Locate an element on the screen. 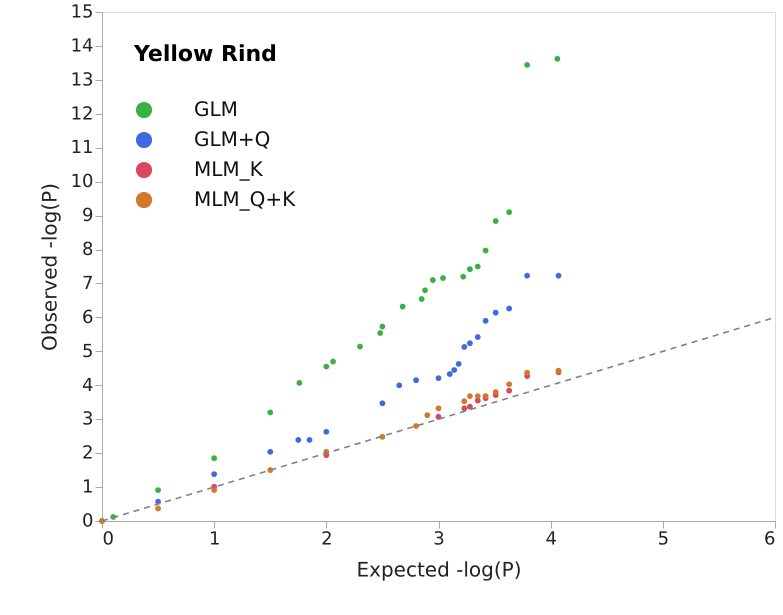 The width and height of the screenshot is (783, 615). y-tick-label: 4 is located at coordinates (88, 385).